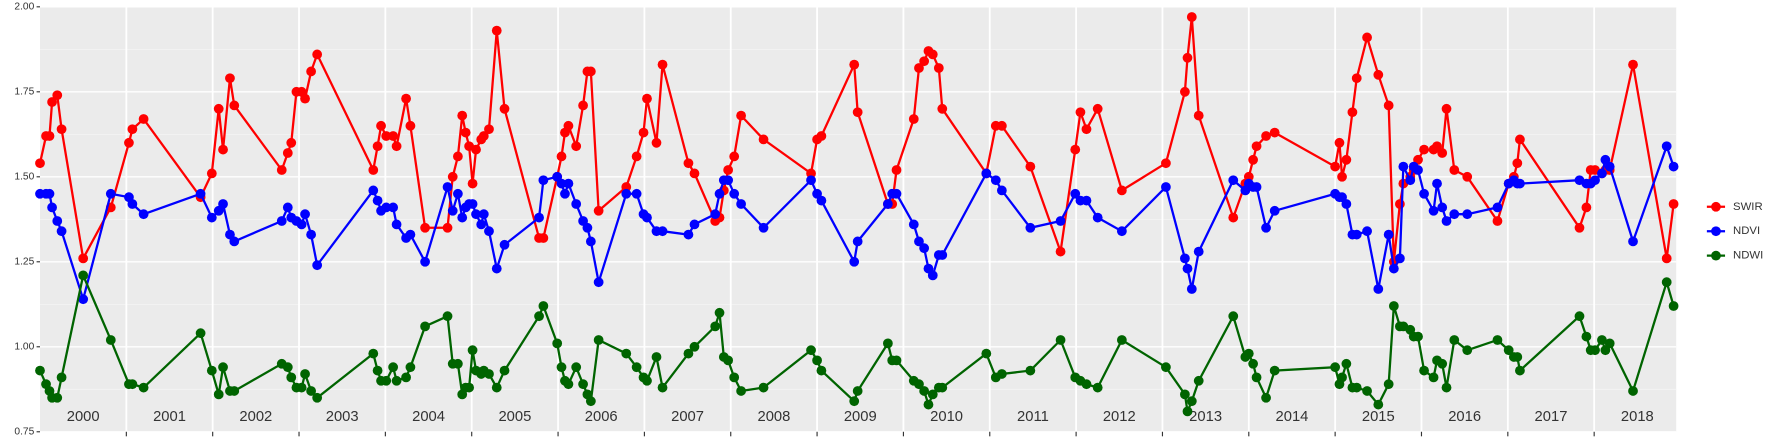 Image resolution: width=1773 pixels, height=442 pixels. What do you see at coordinates (1205, 417) in the screenshot?
I see `x-tick-label: 2013` at bounding box center [1205, 417].